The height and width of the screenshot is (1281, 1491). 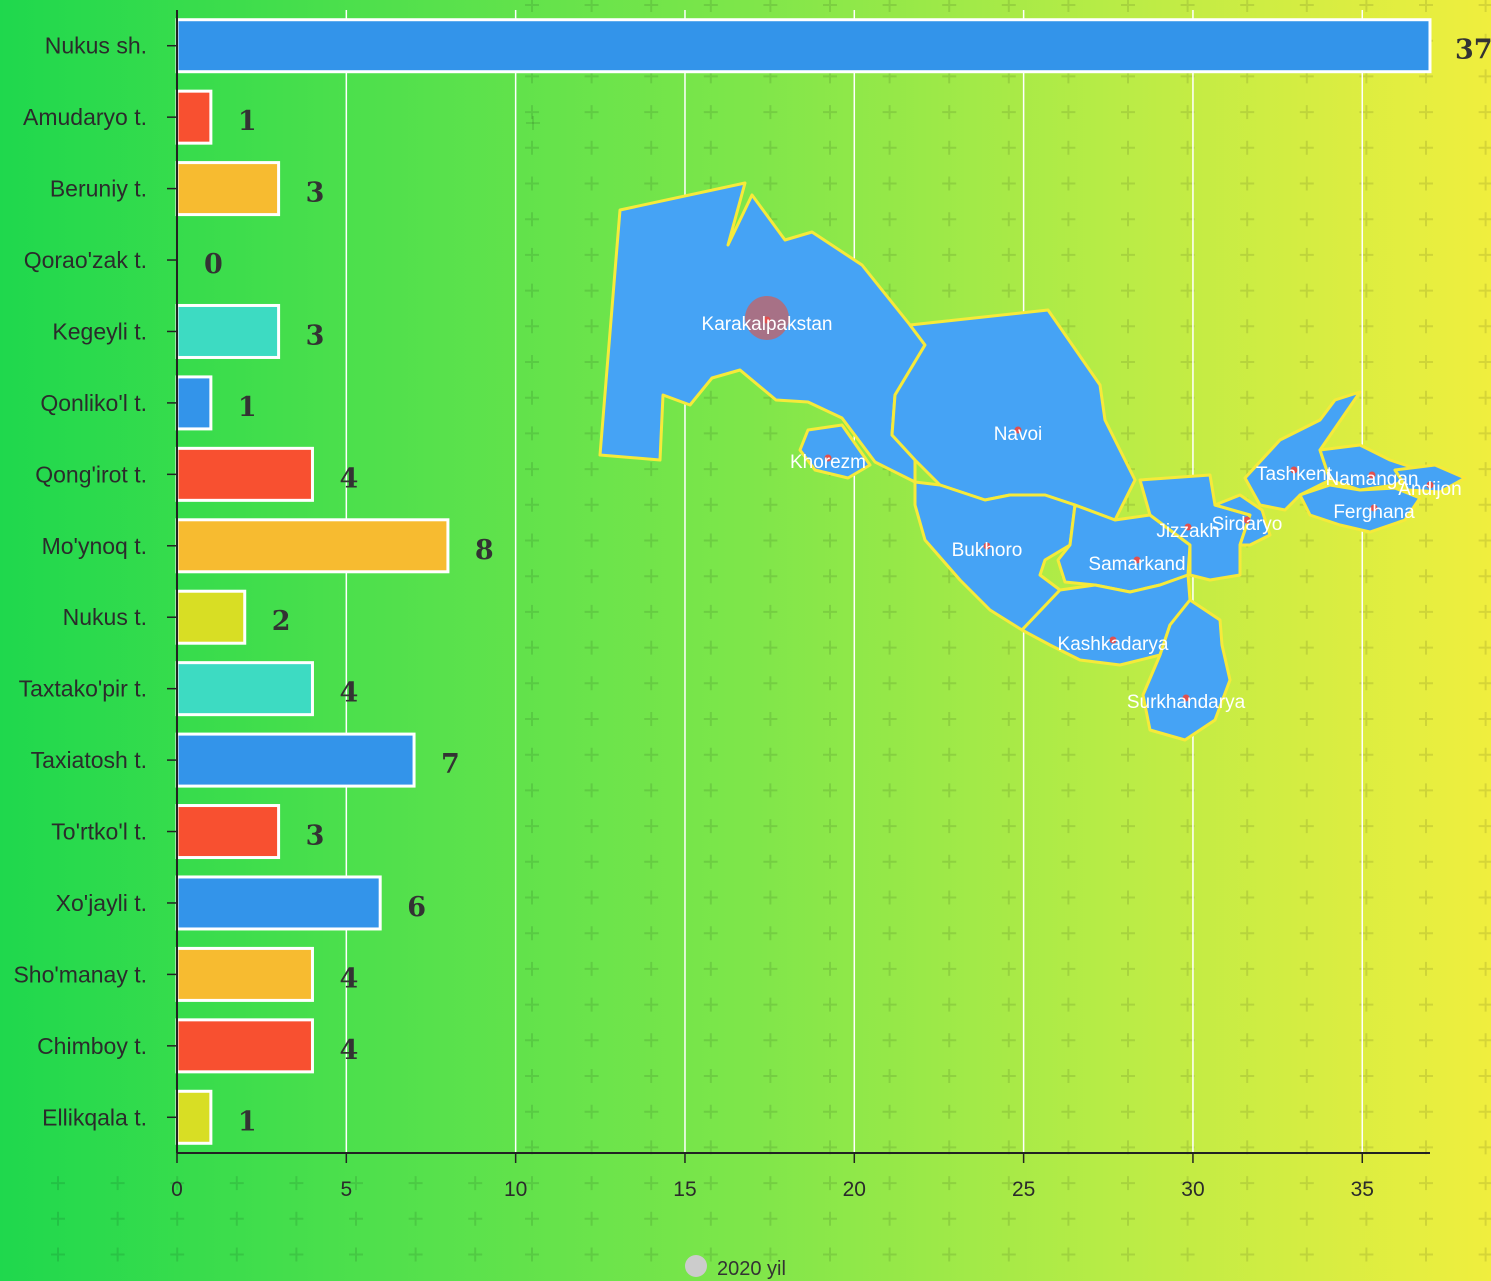 I want to click on value-label-6: 4, so click(x=348, y=478).